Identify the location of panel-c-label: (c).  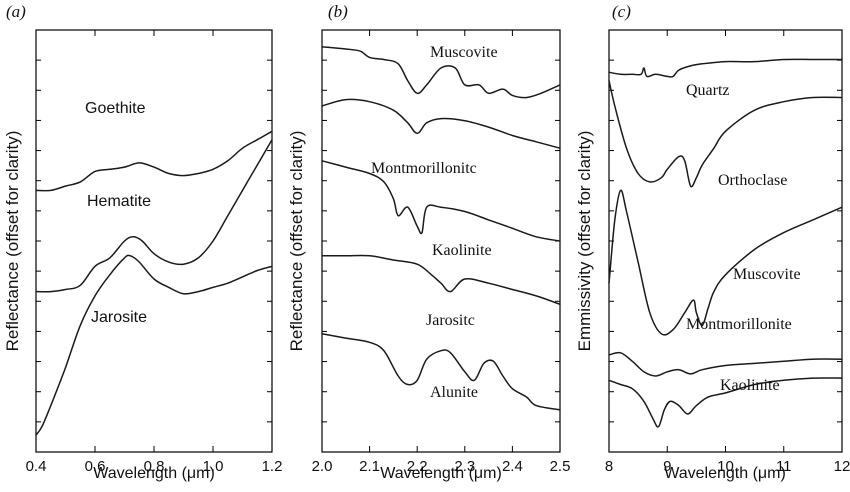
(621, 11).